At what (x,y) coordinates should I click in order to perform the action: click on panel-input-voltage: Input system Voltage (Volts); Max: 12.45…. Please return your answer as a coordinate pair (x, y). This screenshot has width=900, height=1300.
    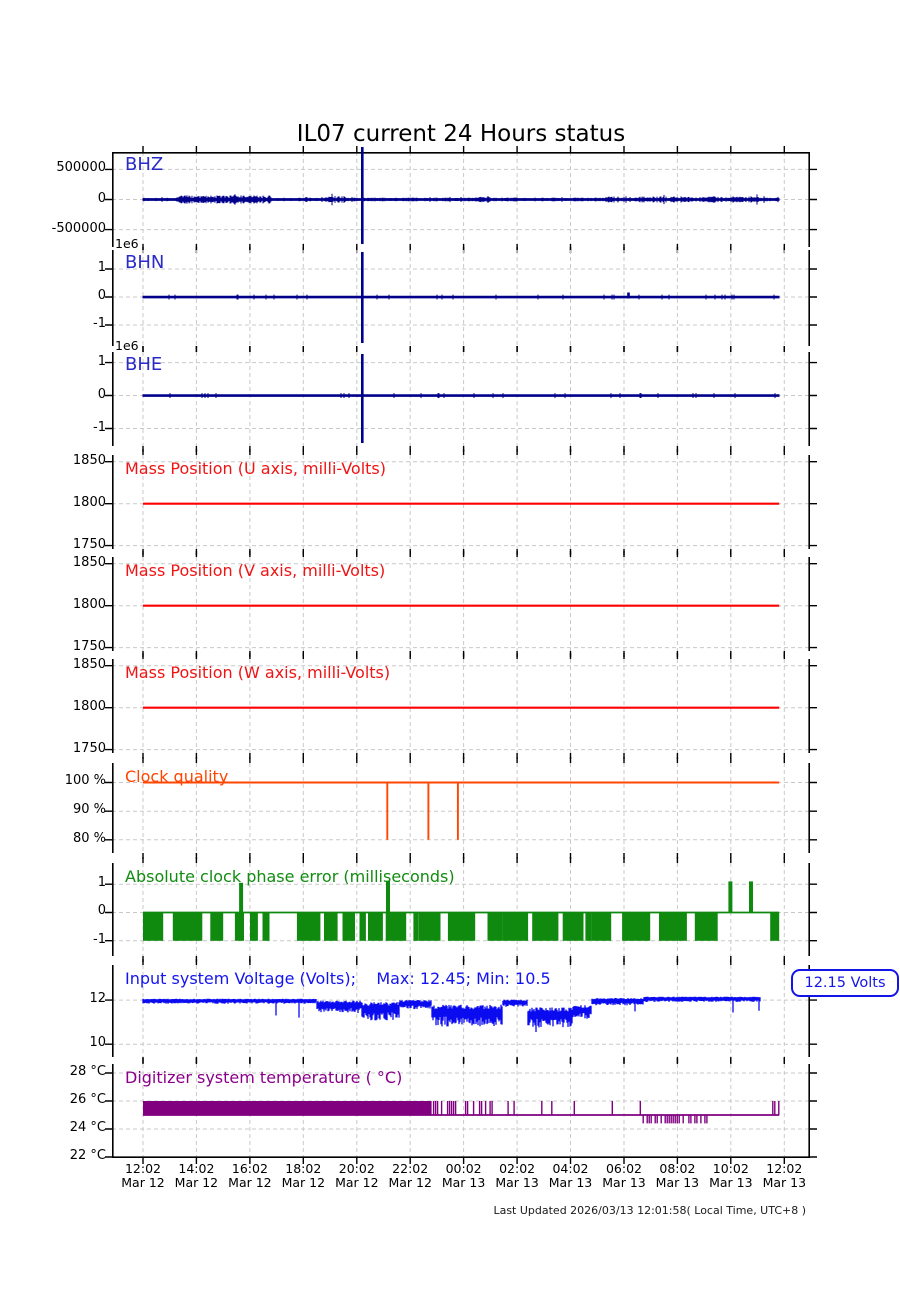
    Looking at the image, I should click on (461, 1011).